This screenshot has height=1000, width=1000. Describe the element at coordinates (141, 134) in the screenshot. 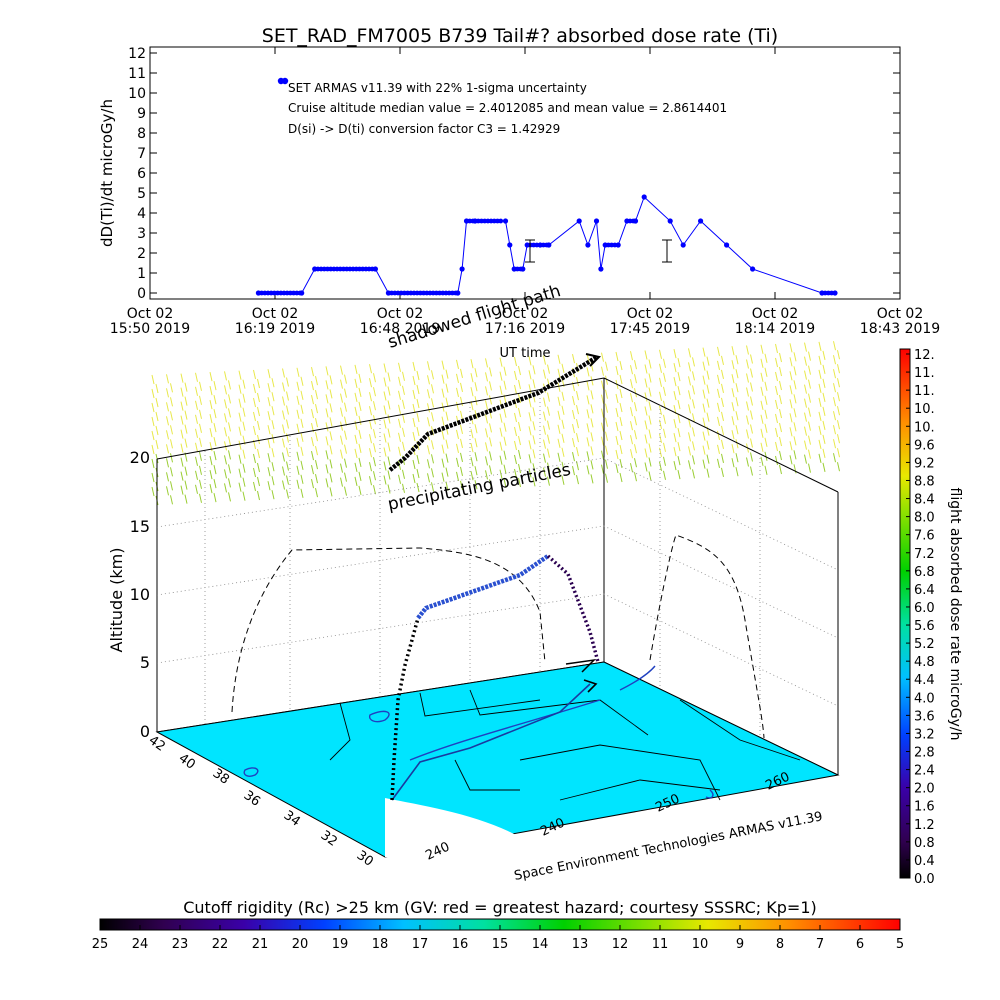

I see `y-tick-label: 8` at that location.